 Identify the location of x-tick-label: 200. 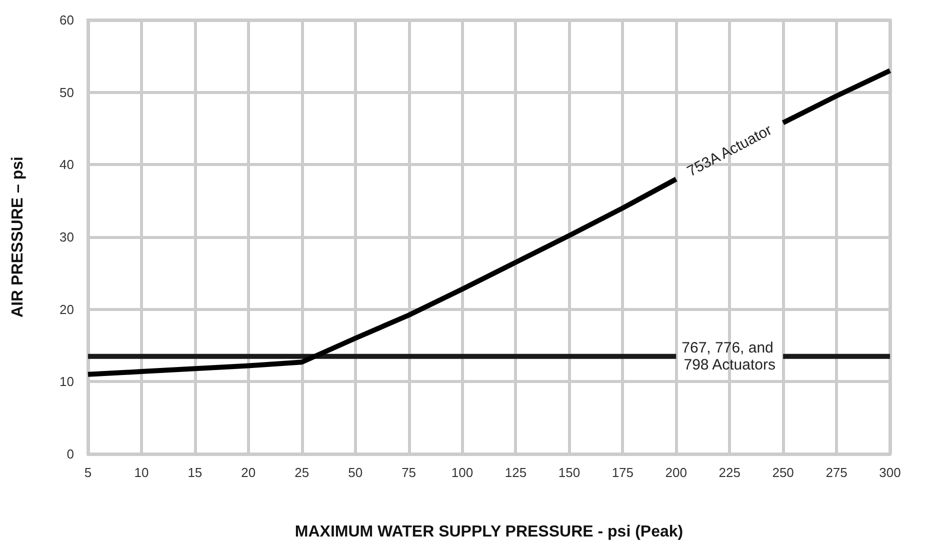
(676, 472).